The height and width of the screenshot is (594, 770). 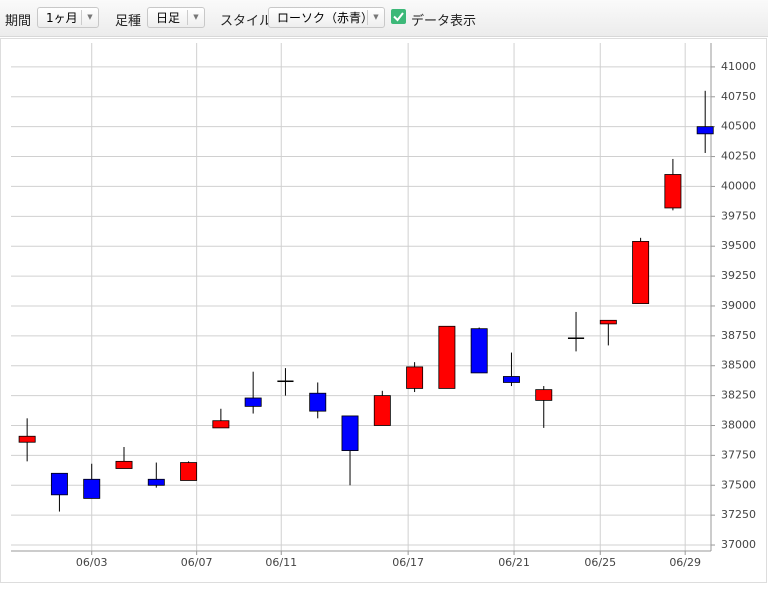 I want to click on checkbox-label: データ表示, so click(x=444, y=21).